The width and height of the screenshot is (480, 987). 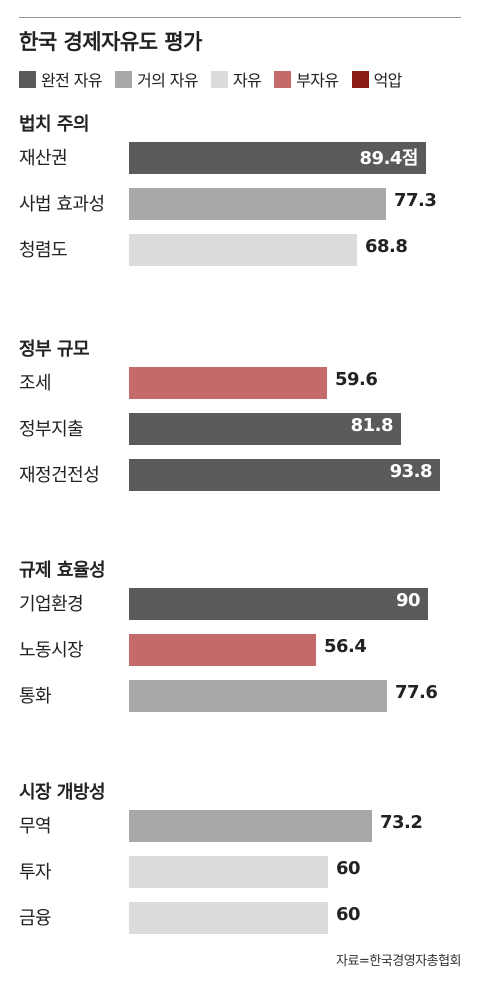 I want to click on bar-value-label: 89.4점, so click(x=389, y=158).